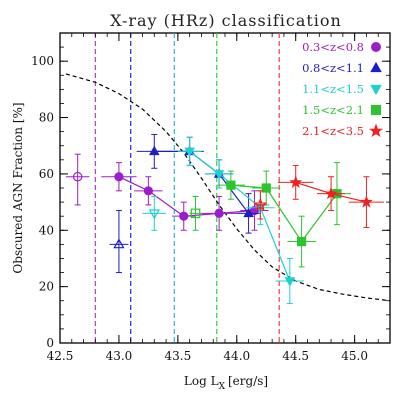  I want to click on legend-label: 2.1<z<3.5, so click(333, 131).